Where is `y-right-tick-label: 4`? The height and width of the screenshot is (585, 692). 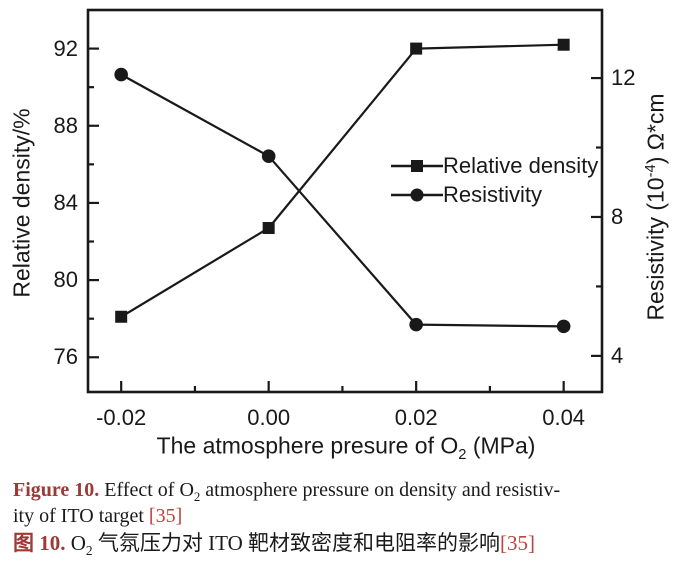
y-right-tick-label: 4 is located at coordinates (617, 355).